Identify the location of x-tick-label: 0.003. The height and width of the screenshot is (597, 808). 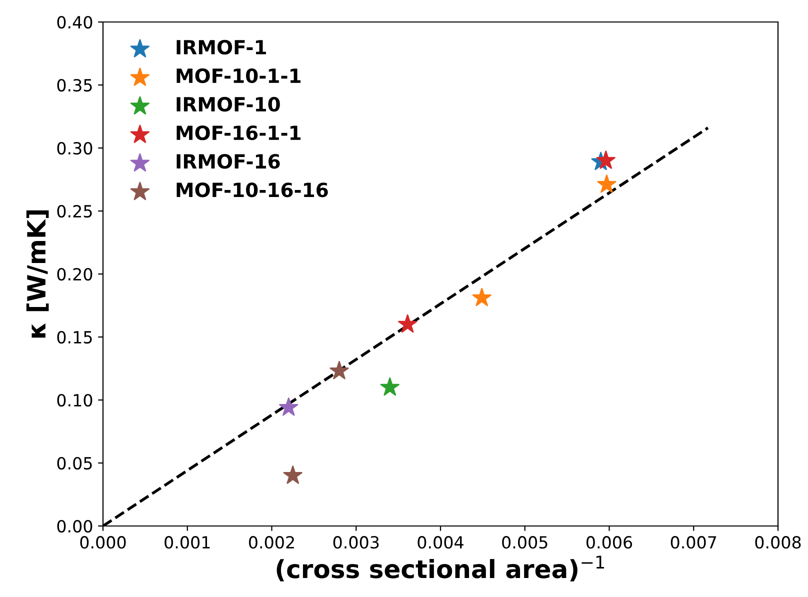
(356, 542).